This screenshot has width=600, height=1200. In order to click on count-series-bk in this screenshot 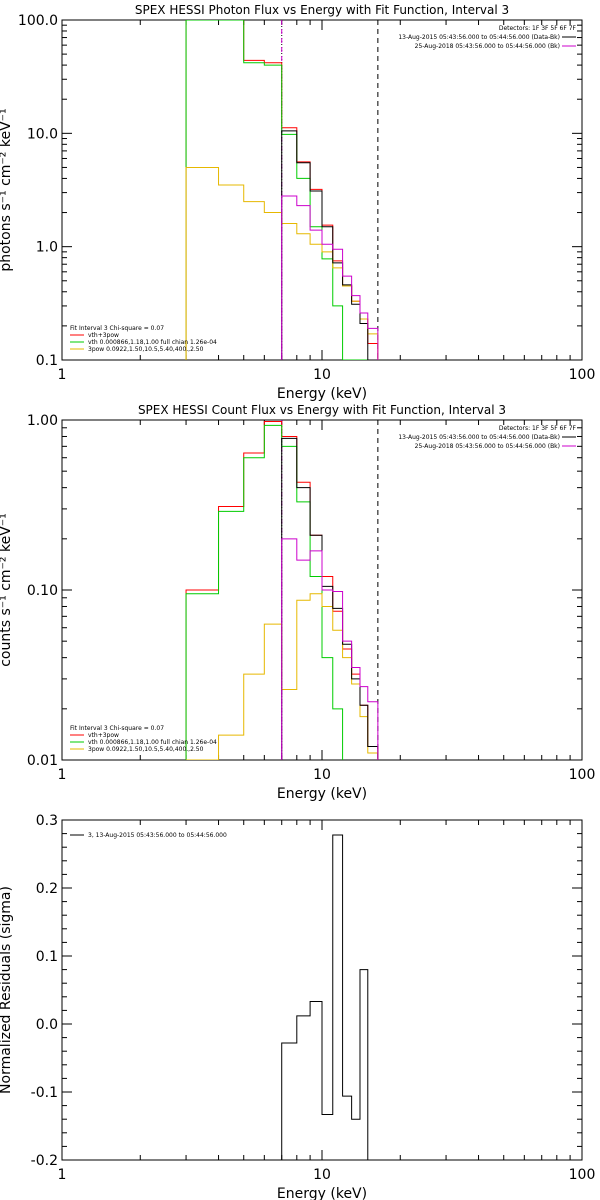, I will do `click(330, 649)`.